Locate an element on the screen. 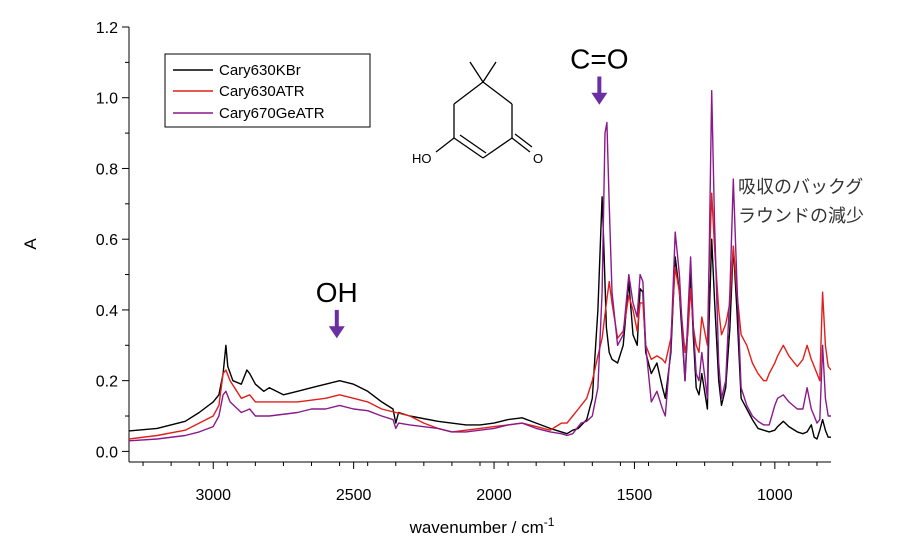 The width and height of the screenshot is (916, 547). annotation-label-0: OH is located at coordinates (337, 292).